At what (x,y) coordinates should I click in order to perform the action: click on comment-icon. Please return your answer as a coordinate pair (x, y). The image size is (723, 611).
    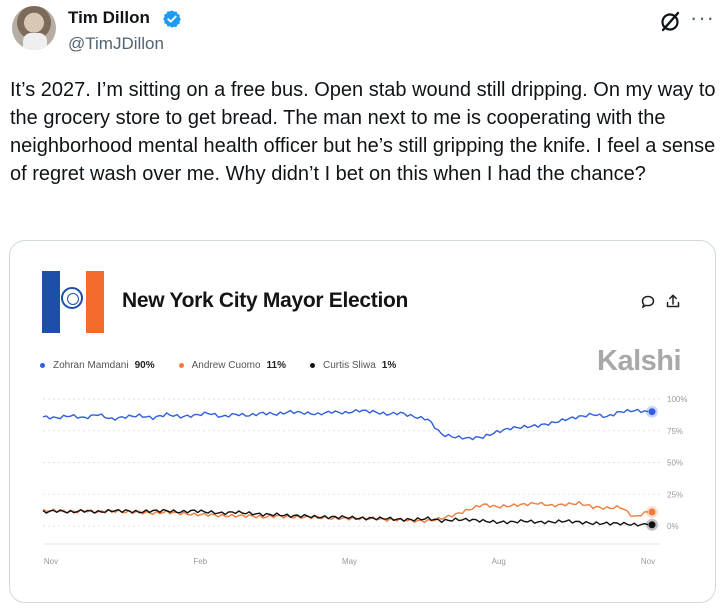
    Looking at the image, I should click on (648, 302).